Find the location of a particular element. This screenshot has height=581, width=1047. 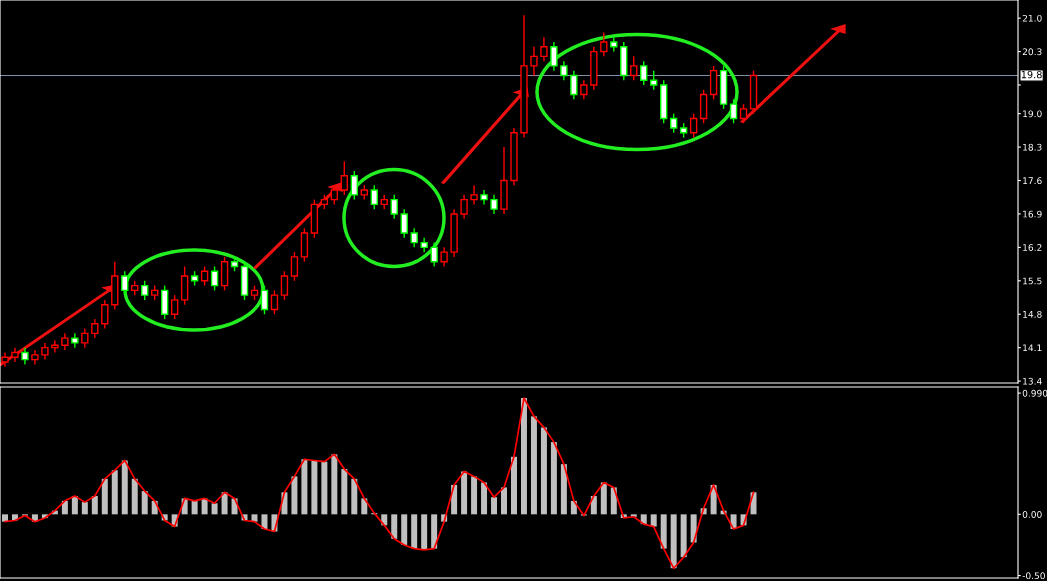

y-tick-label: 21.0 is located at coordinates (1032, 18).